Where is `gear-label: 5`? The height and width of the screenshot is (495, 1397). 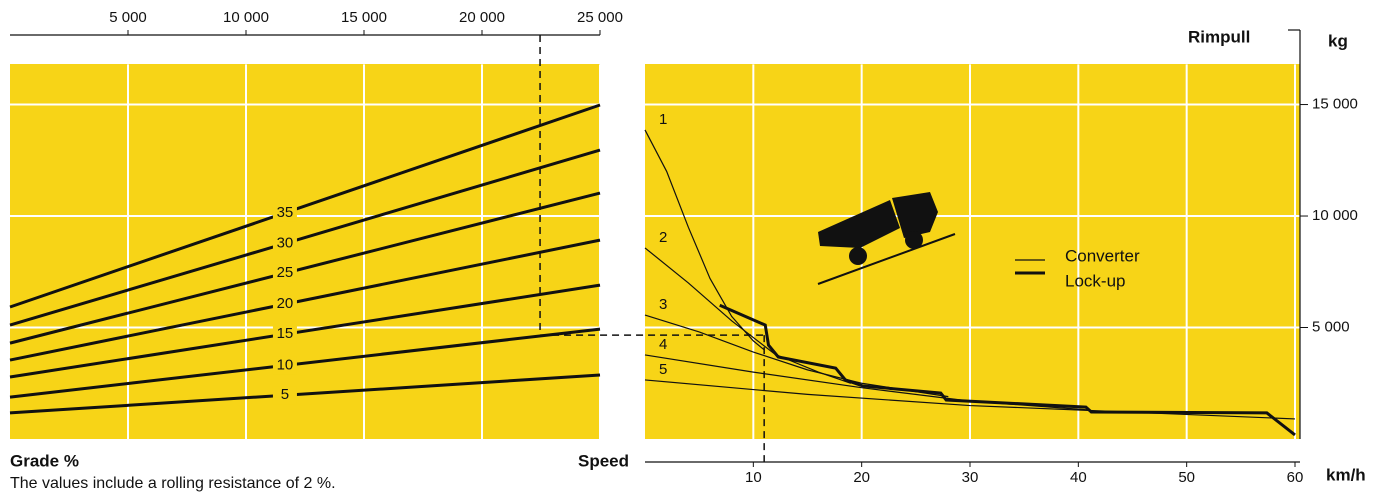 gear-label: 5 is located at coordinates (663, 369).